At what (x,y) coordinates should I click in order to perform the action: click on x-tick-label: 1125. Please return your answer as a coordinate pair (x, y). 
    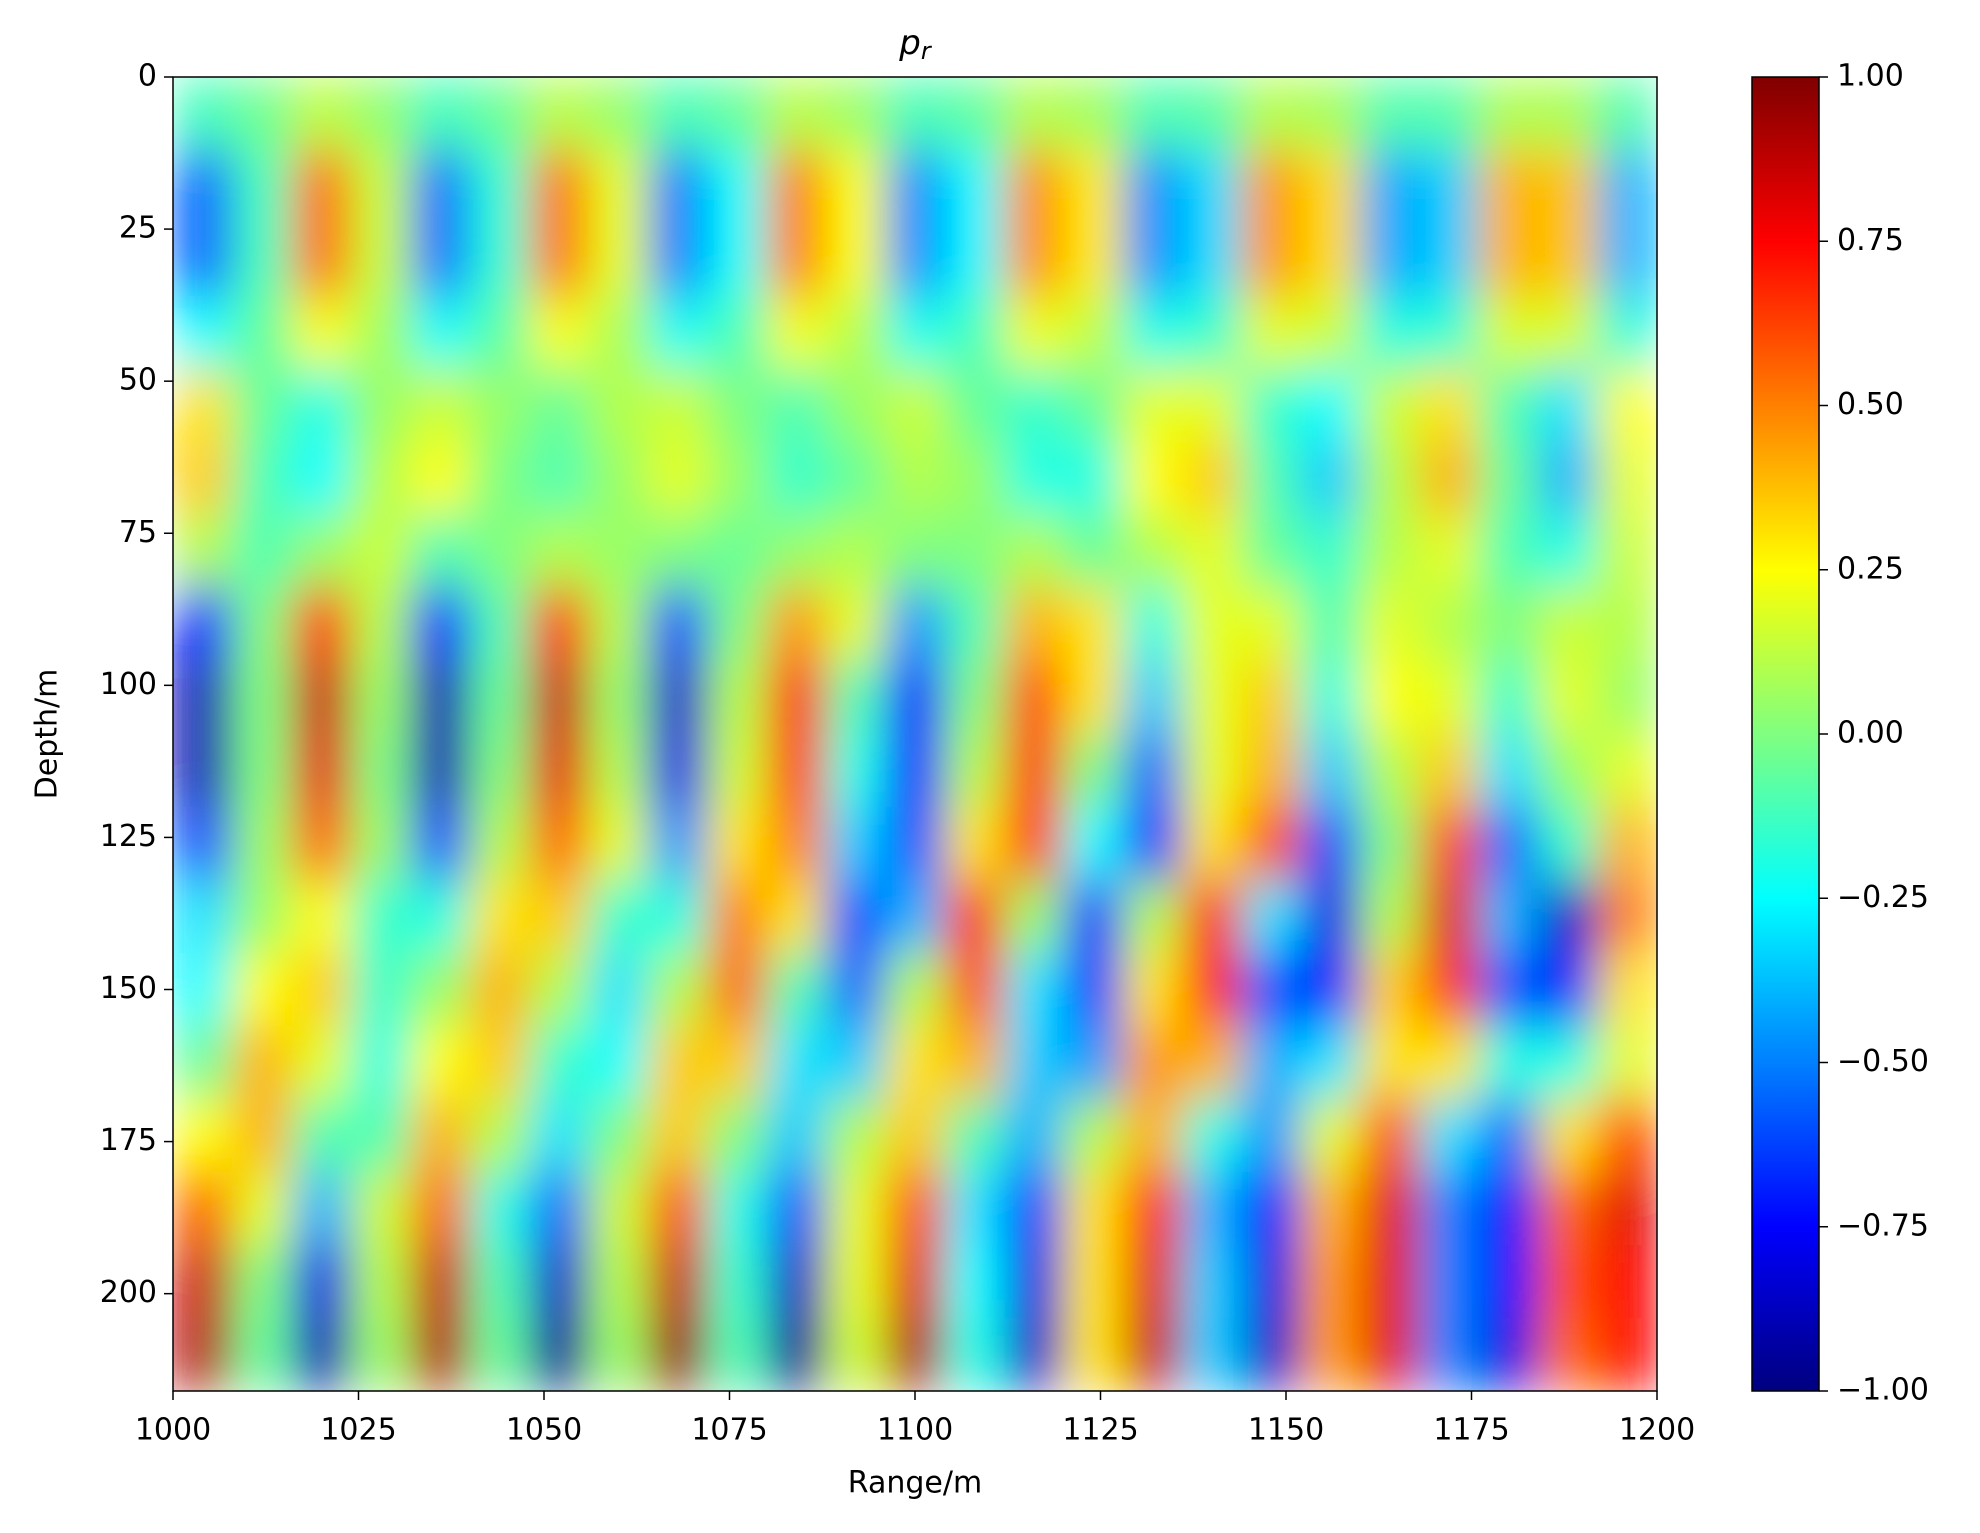
    Looking at the image, I should click on (1100, 1430).